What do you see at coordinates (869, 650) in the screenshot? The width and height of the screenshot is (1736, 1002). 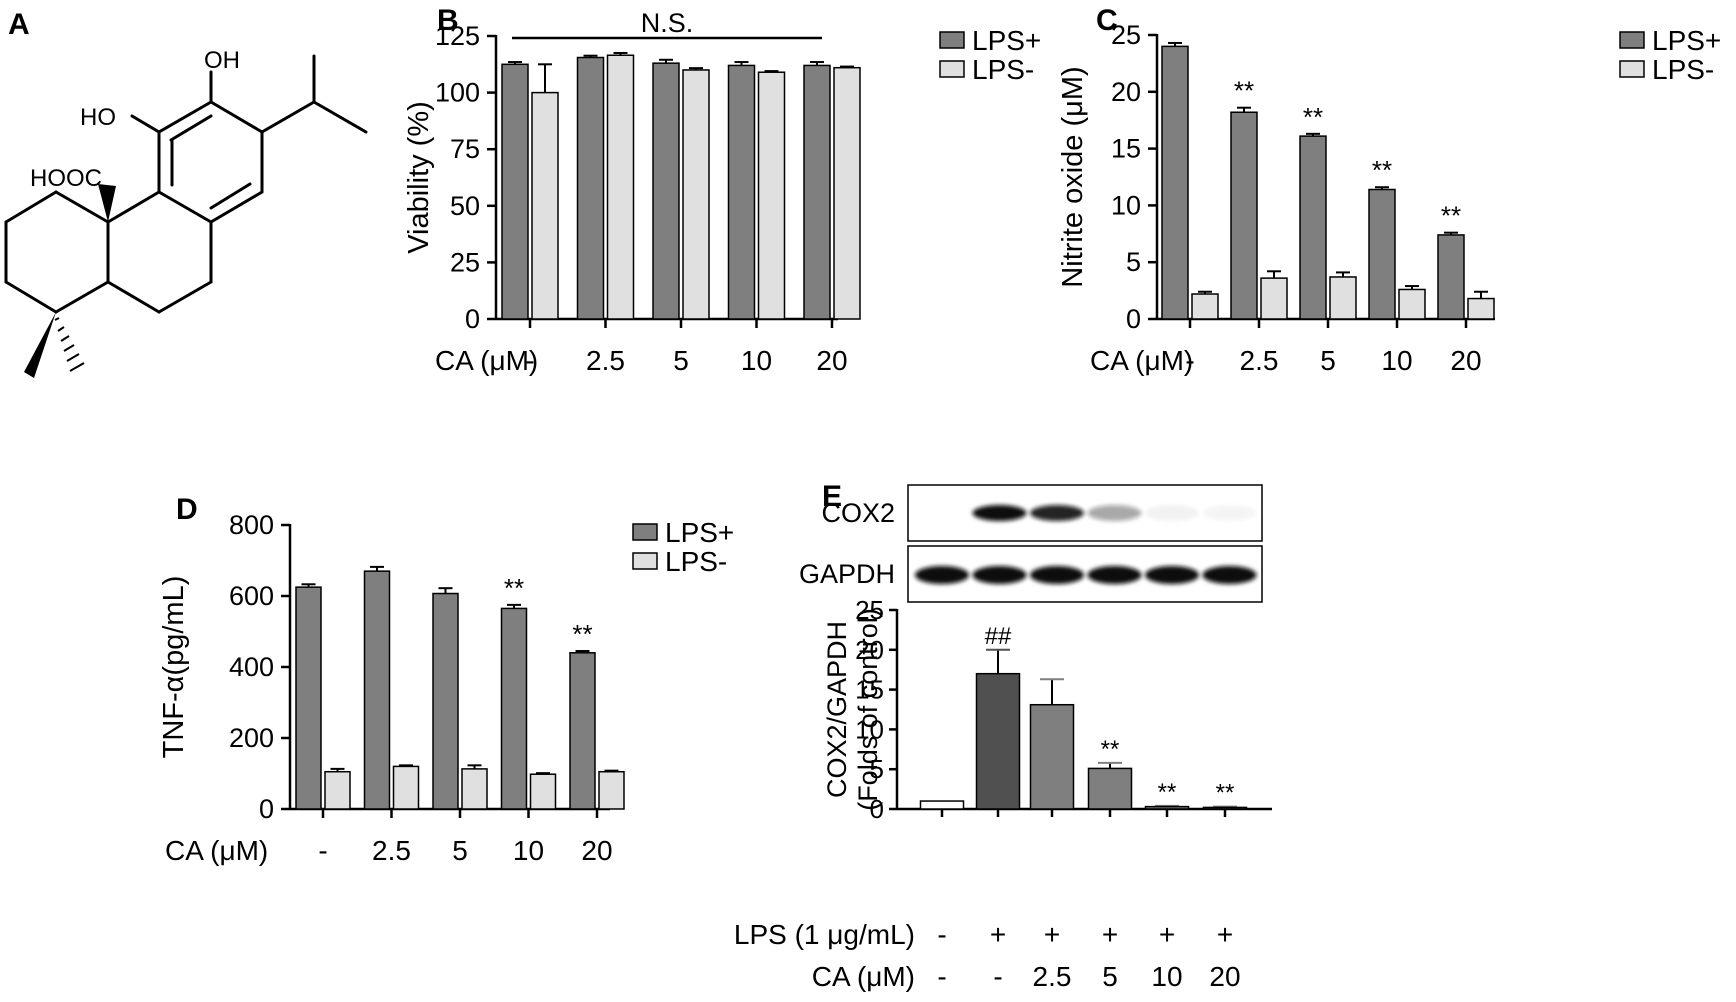 I see `y-tick-label: 20` at bounding box center [869, 650].